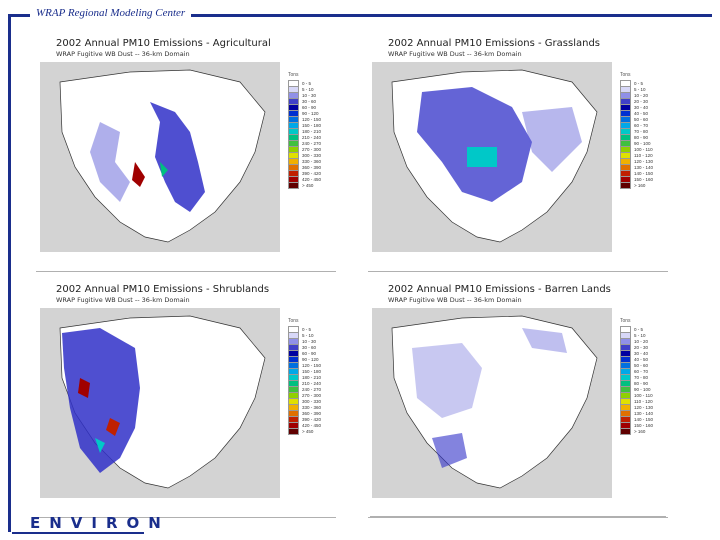 This screenshot has height=540, width=720. I want to click on legend-label: 120 - 150, so click(312, 365).